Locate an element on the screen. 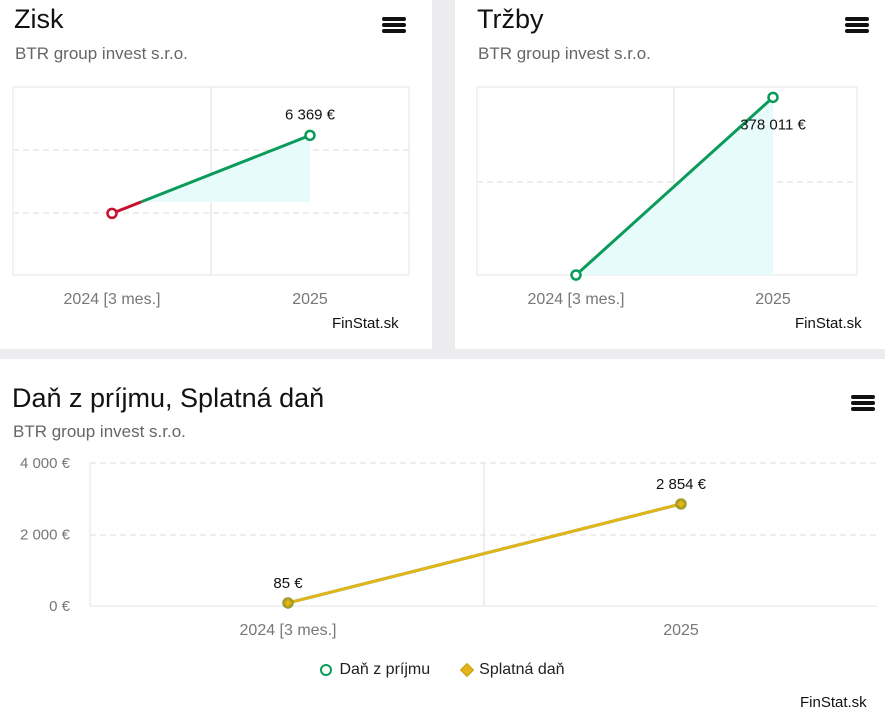  data-label: 6 369 € is located at coordinates (310, 114).